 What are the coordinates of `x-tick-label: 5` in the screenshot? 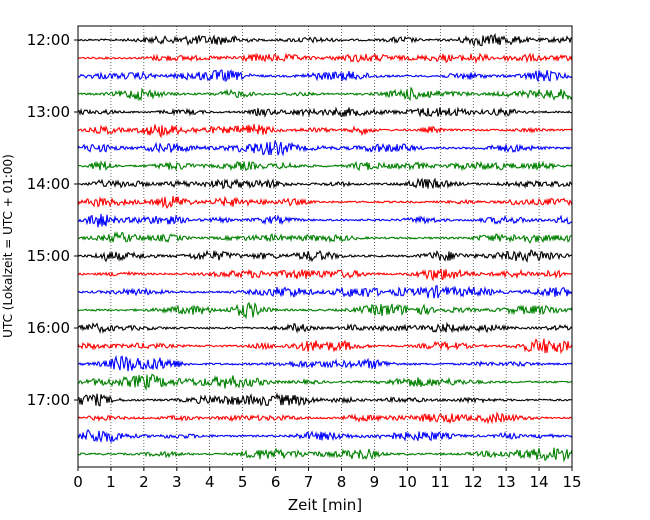 It's located at (243, 482).